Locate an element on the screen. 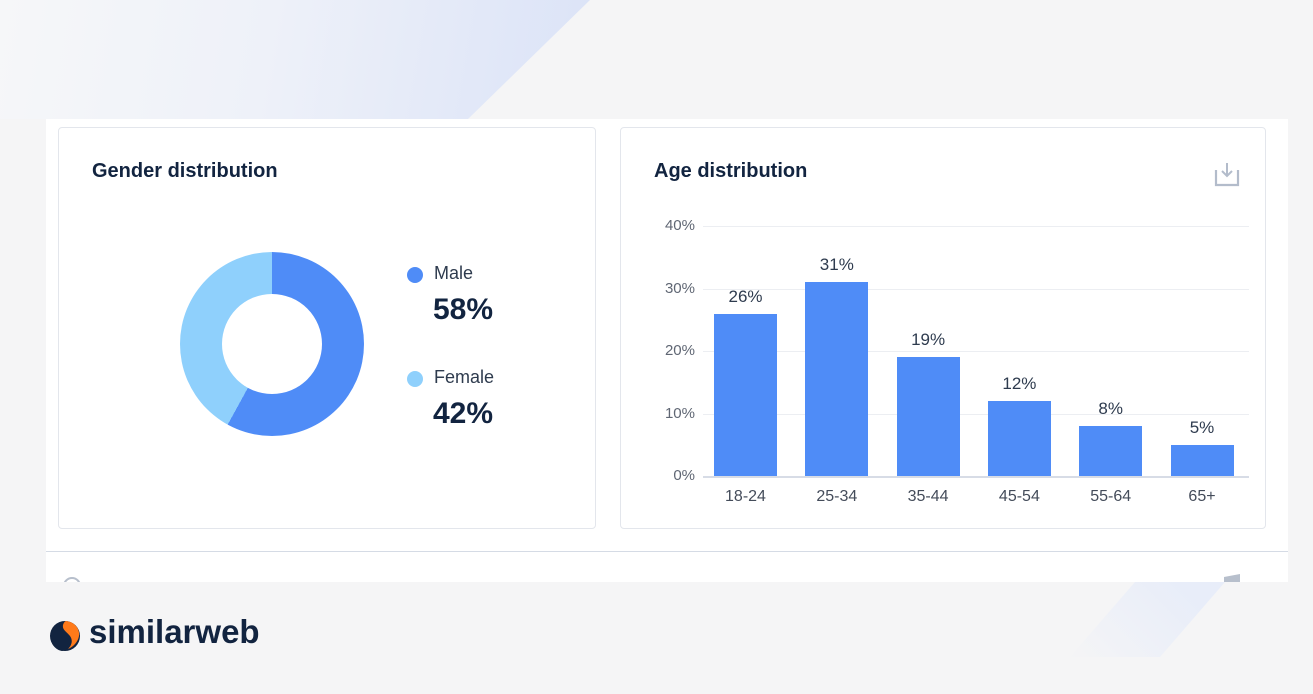 The image size is (1313, 694). x-axis-tick: 55-64 is located at coordinates (1111, 496).